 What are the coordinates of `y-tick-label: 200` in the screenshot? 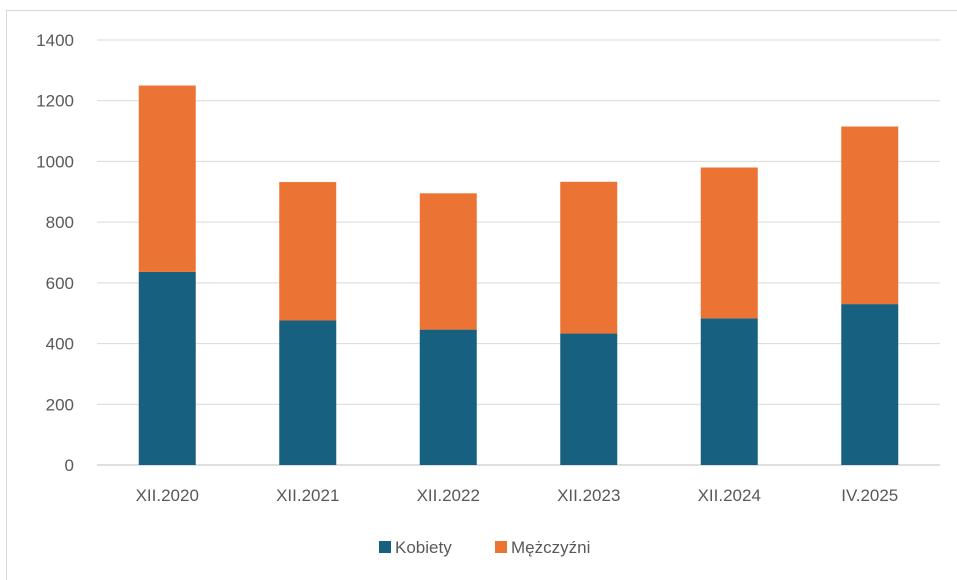 It's located at (60, 404).